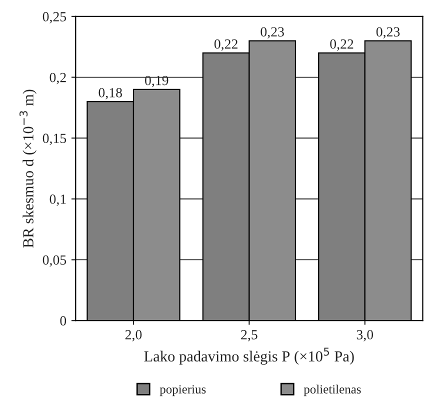  Describe the element at coordinates (28, 169) in the screenshot. I see `y-axis-title: BR skesmuo d (×10$^{−3}$ m)` at that location.